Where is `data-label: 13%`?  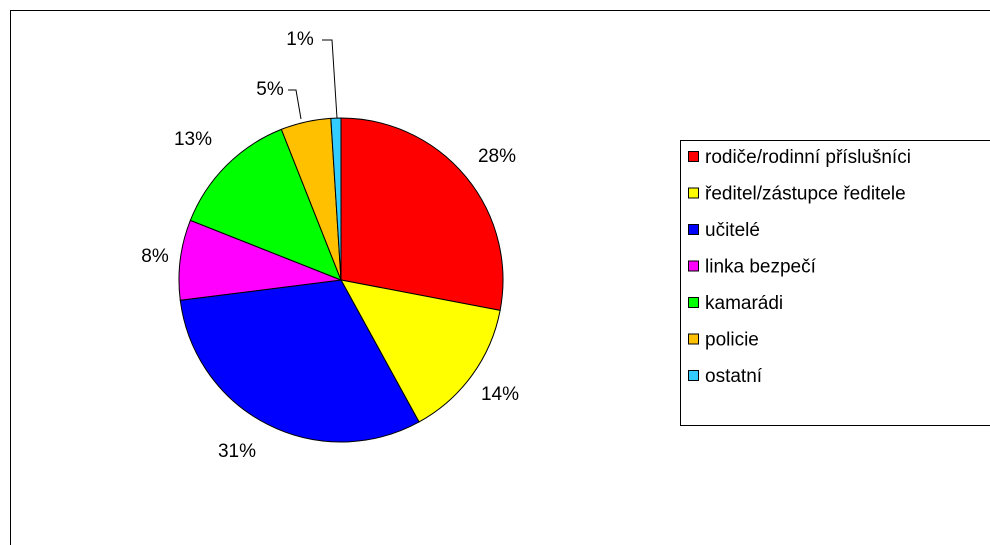 data-label: 13% is located at coordinates (193, 139).